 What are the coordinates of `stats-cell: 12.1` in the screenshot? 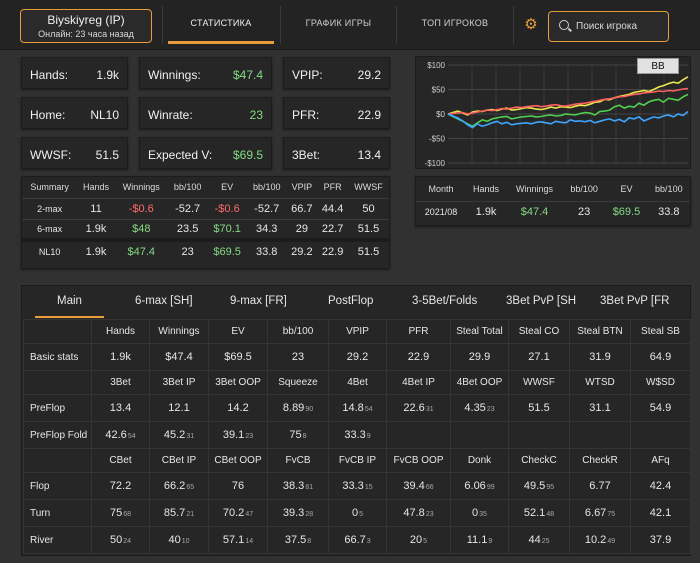 It's located at (179, 408).